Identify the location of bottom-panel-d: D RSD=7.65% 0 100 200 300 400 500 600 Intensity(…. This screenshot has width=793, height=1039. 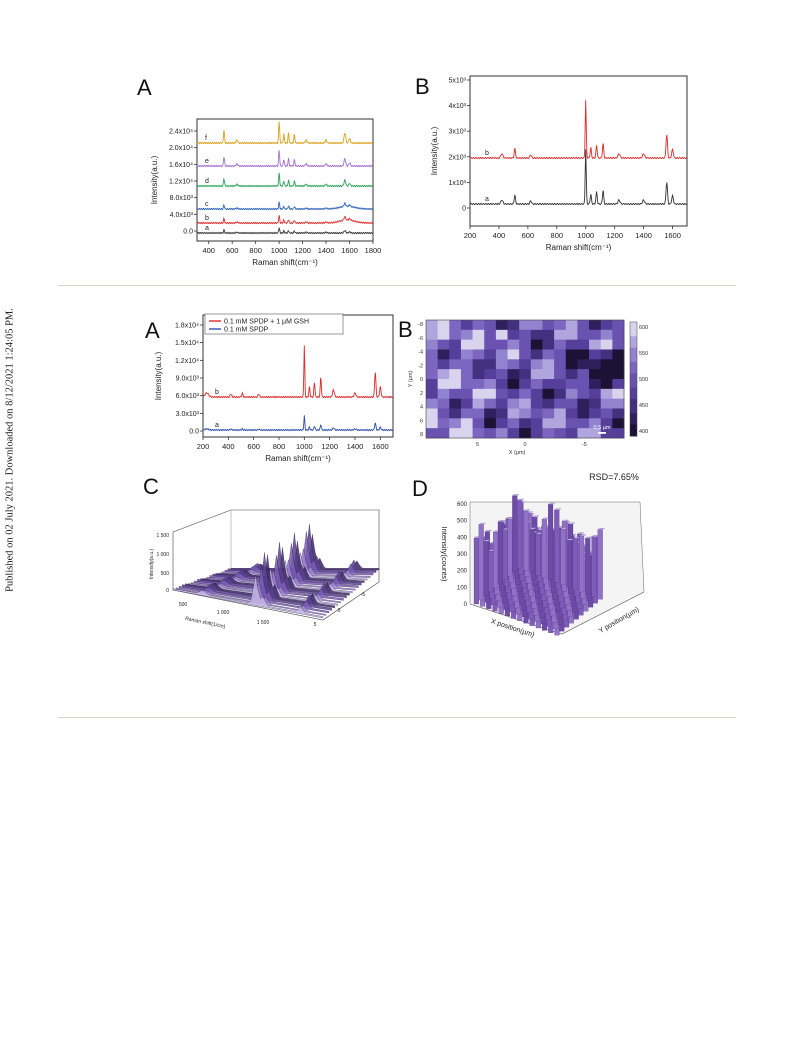
(537, 557).